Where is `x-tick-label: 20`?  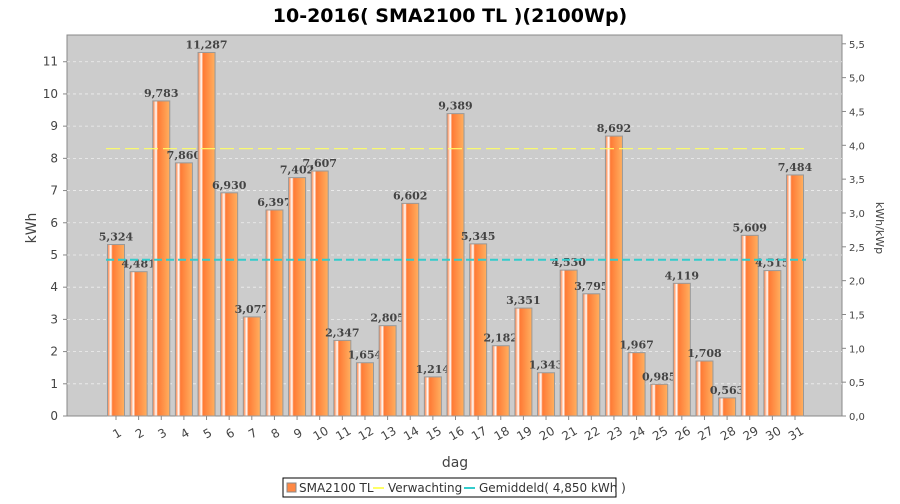 x-tick-label: 20 is located at coordinates (547, 434).